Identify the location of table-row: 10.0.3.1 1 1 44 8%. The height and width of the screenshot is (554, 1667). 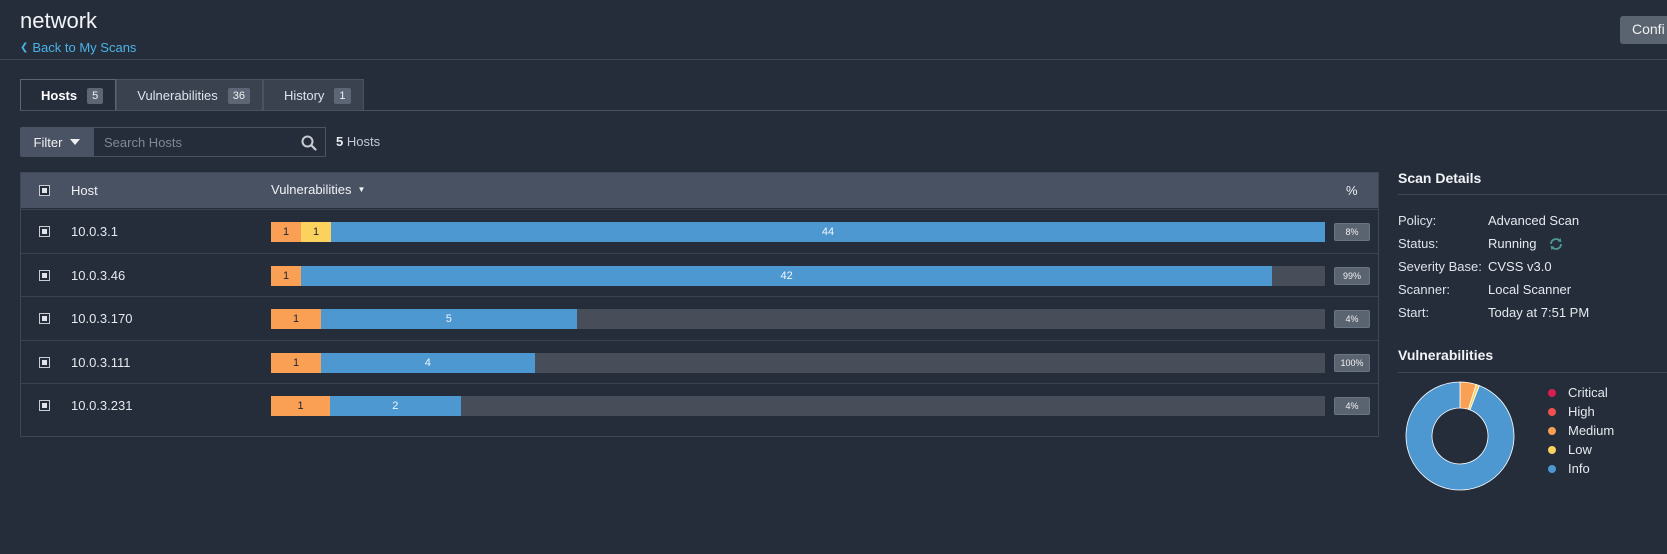
(699, 232).